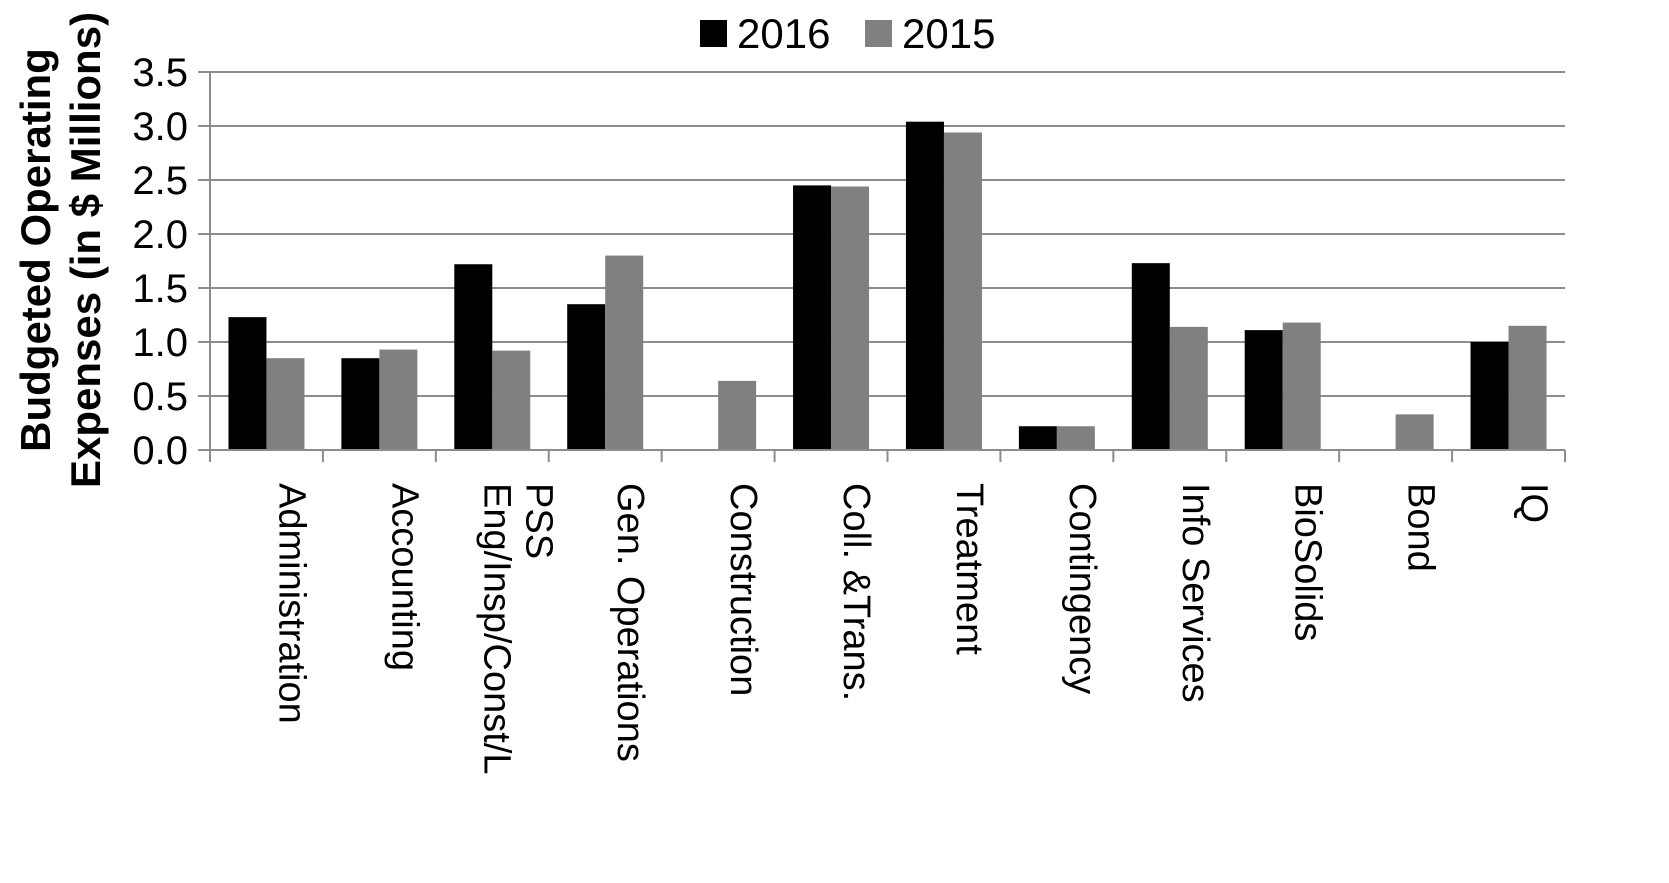 The image size is (1669, 883). Describe the element at coordinates (1308, 562) in the screenshot. I see `x-category-label: BioSolids` at that location.